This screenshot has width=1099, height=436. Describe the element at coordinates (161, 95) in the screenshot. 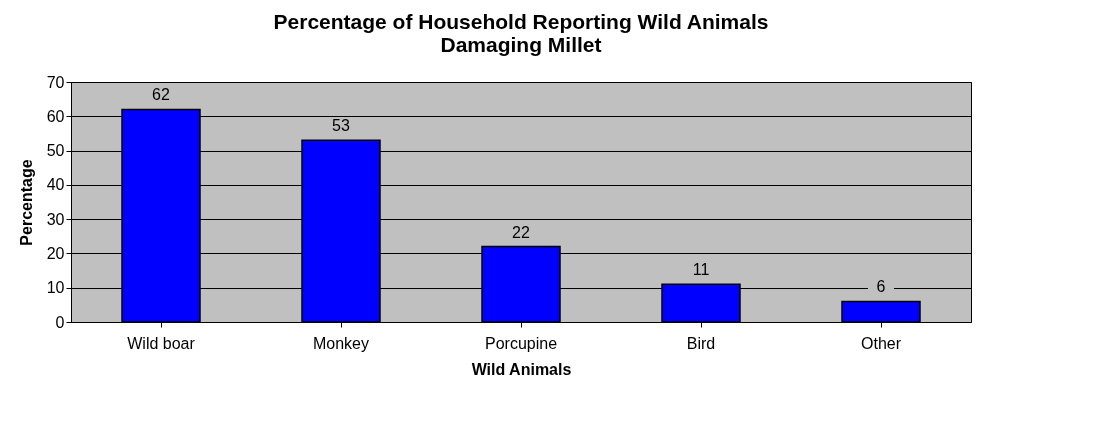

I see `data-label: 62` at that location.